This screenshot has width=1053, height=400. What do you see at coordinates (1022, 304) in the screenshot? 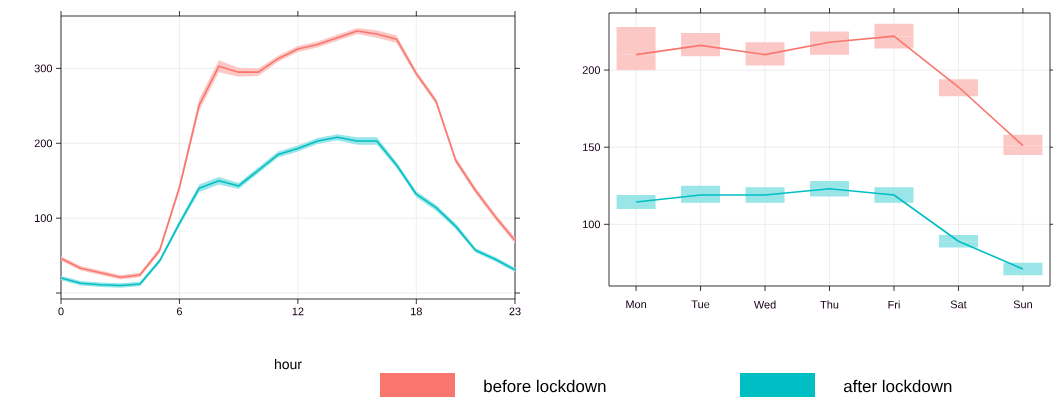
I see `x-tick-label: Sun` at bounding box center [1022, 304].